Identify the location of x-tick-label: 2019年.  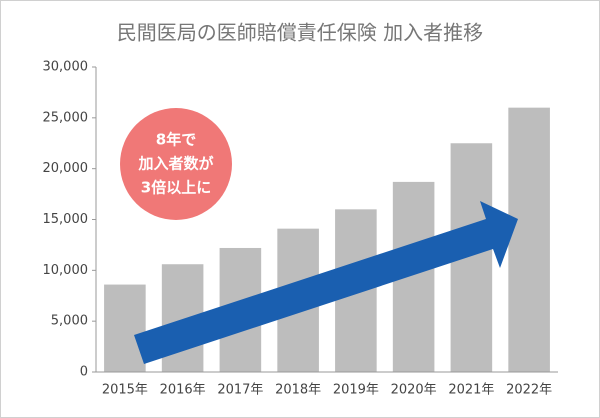
(356, 390).